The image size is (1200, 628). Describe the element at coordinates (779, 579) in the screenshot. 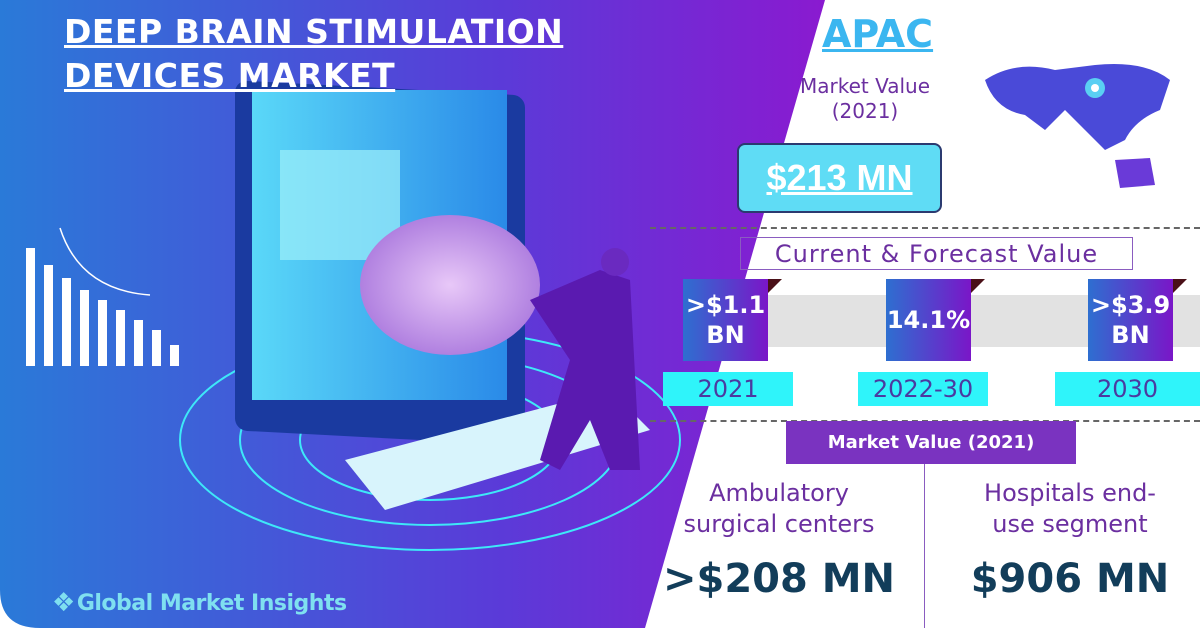

I see `segment-value: >$208 MN` at that location.